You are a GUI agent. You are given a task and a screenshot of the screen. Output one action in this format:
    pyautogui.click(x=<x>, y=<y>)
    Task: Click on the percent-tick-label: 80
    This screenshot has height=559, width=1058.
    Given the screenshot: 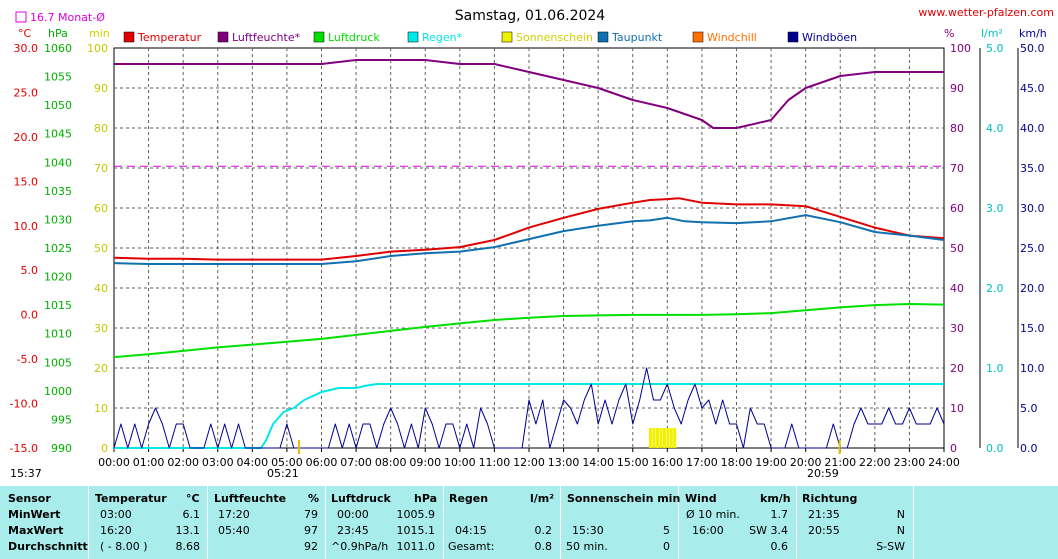 What is the action you would take?
    pyautogui.click(x=957, y=128)
    